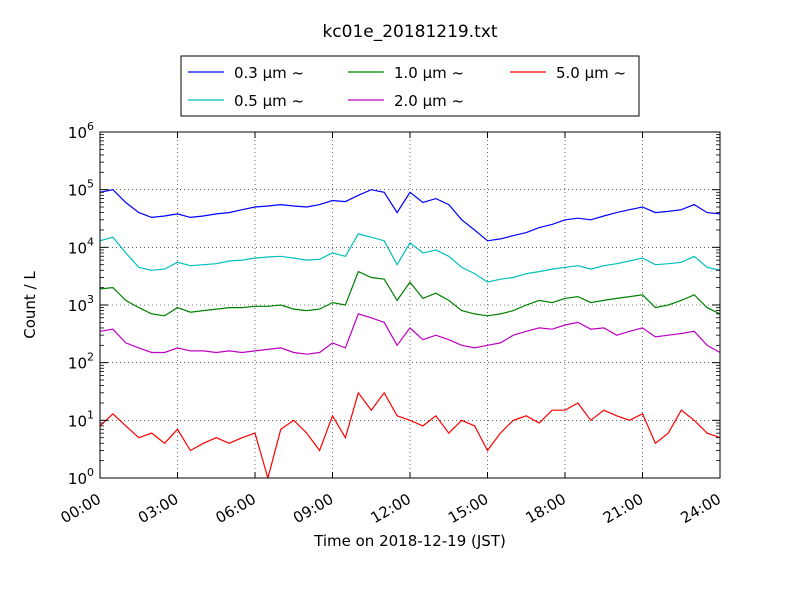 The height and width of the screenshot is (600, 800). Describe the element at coordinates (81, 246) in the screenshot. I see `y-tick-label: 10⁴` at that location.